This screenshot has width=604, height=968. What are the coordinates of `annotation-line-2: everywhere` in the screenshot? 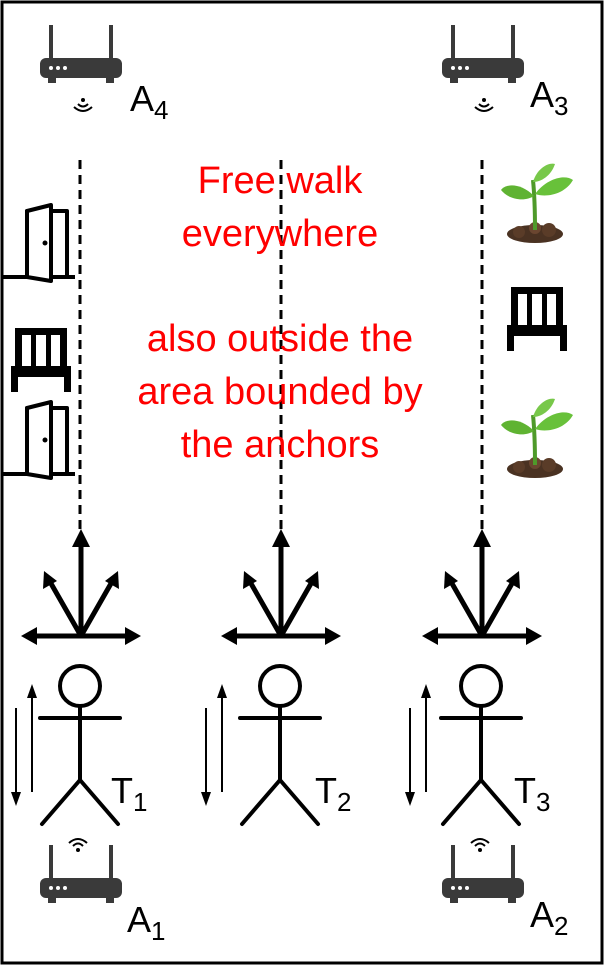 It's located at (280, 234).